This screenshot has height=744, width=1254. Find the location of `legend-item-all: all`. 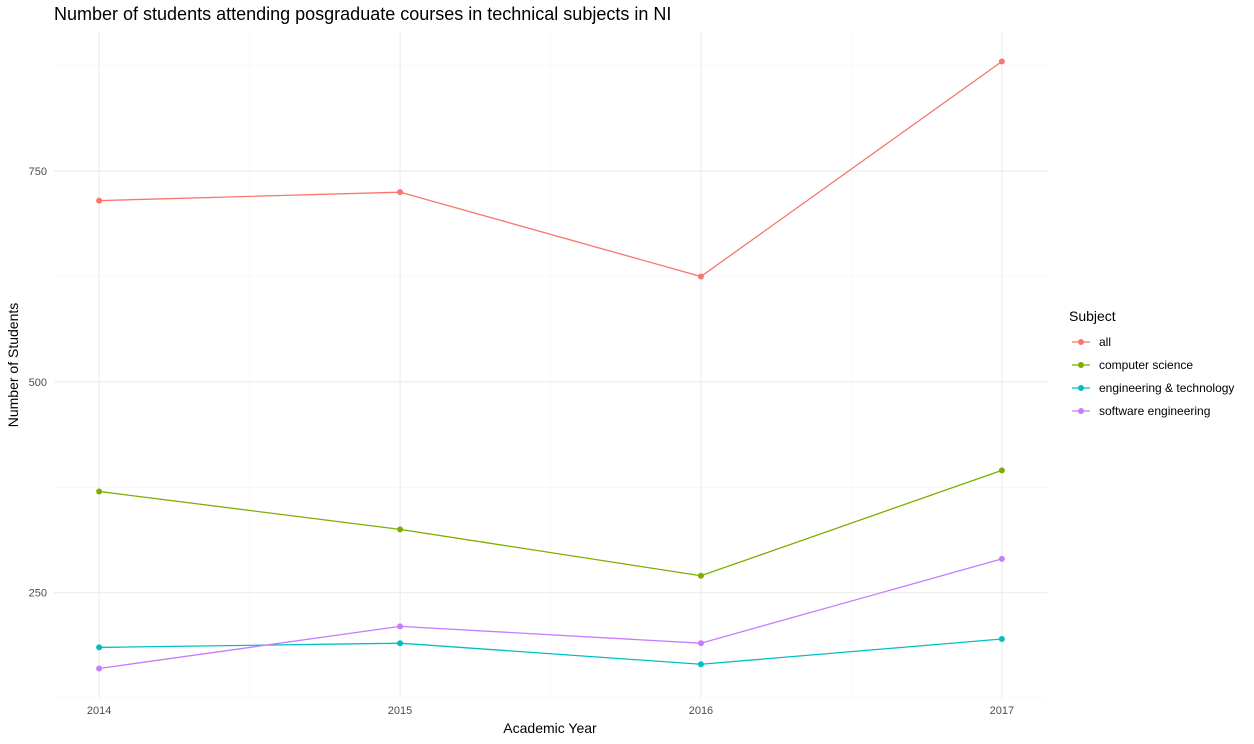

legend-item-all: all is located at coordinates (1091, 342).